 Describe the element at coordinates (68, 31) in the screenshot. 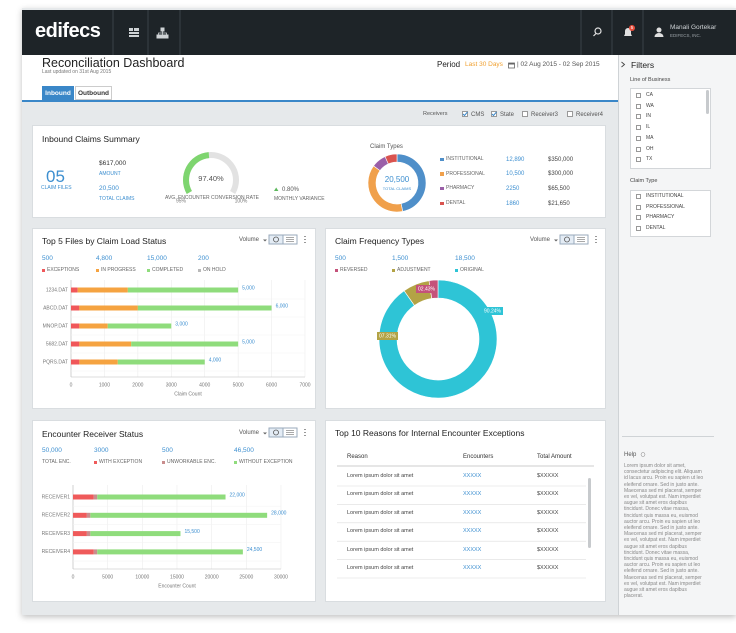

I see `logo: edifecs` at that location.